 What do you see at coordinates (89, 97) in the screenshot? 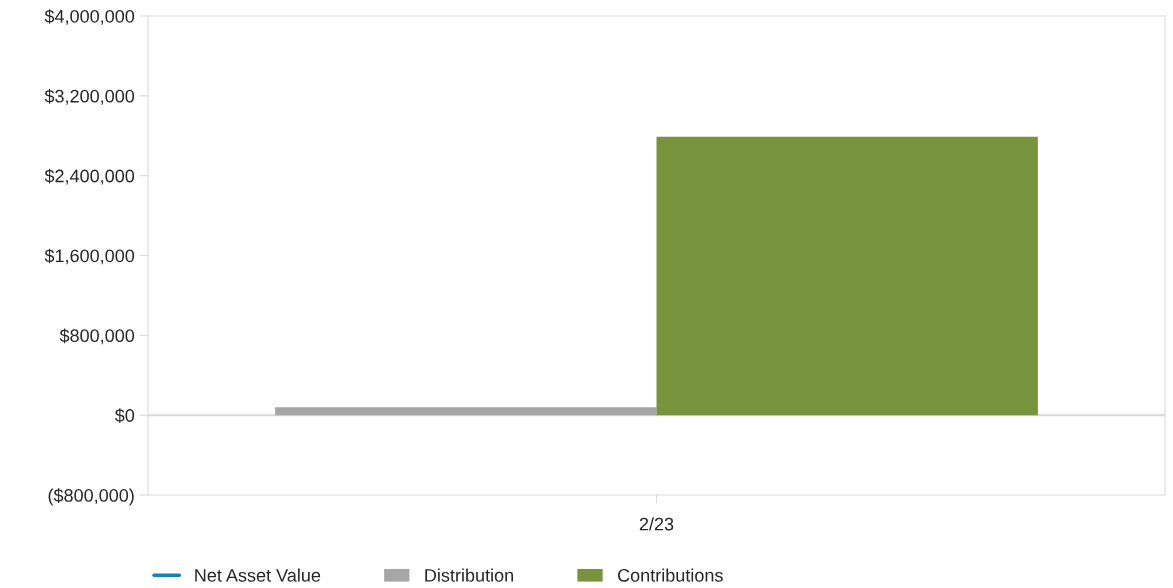
I see `y-tick-label: $3,200,000` at bounding box center [89, 97].